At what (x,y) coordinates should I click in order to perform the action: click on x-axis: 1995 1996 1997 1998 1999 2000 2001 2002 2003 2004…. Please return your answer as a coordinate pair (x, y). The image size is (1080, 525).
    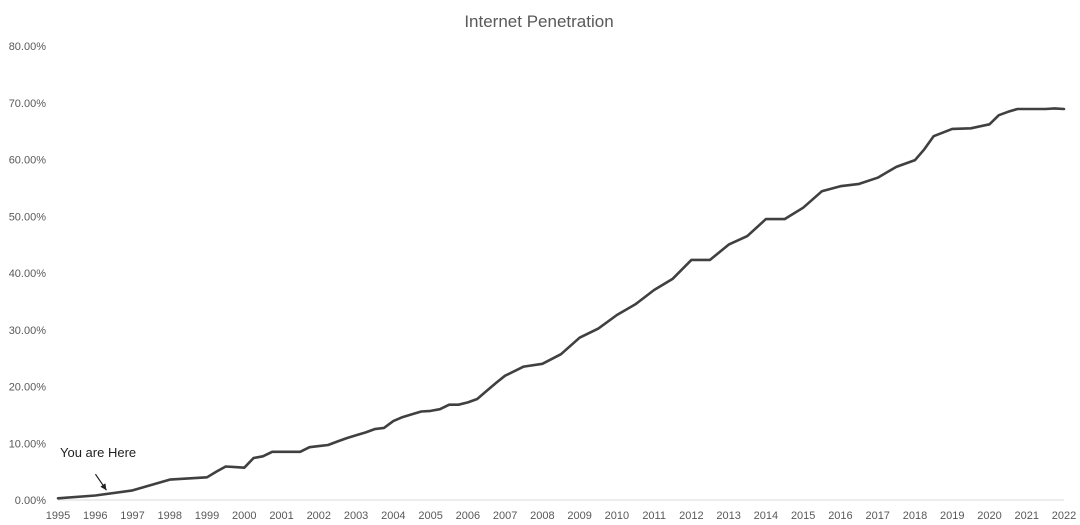
    Looking at the image, I should click on (561, 516).